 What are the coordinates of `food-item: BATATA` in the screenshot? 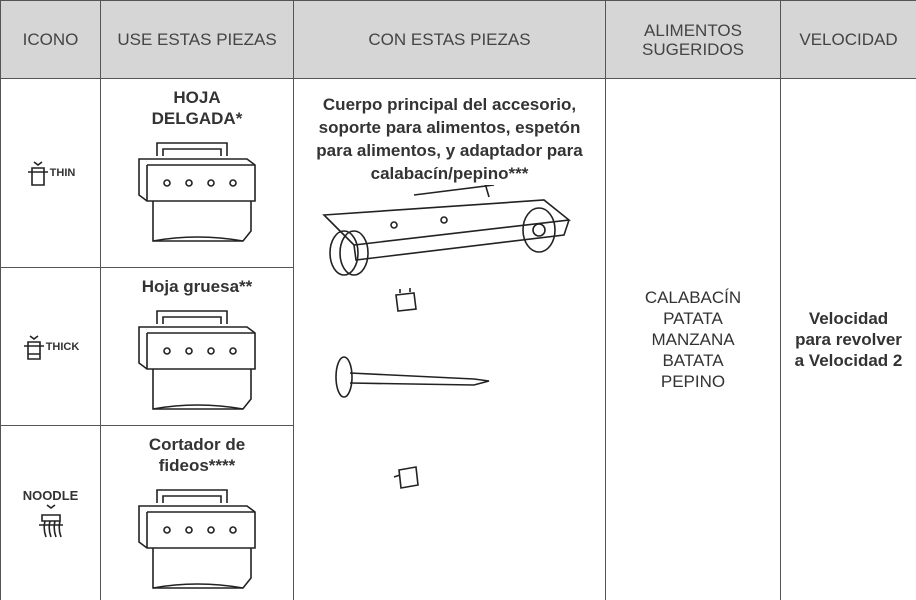 It's located at (693, 360).